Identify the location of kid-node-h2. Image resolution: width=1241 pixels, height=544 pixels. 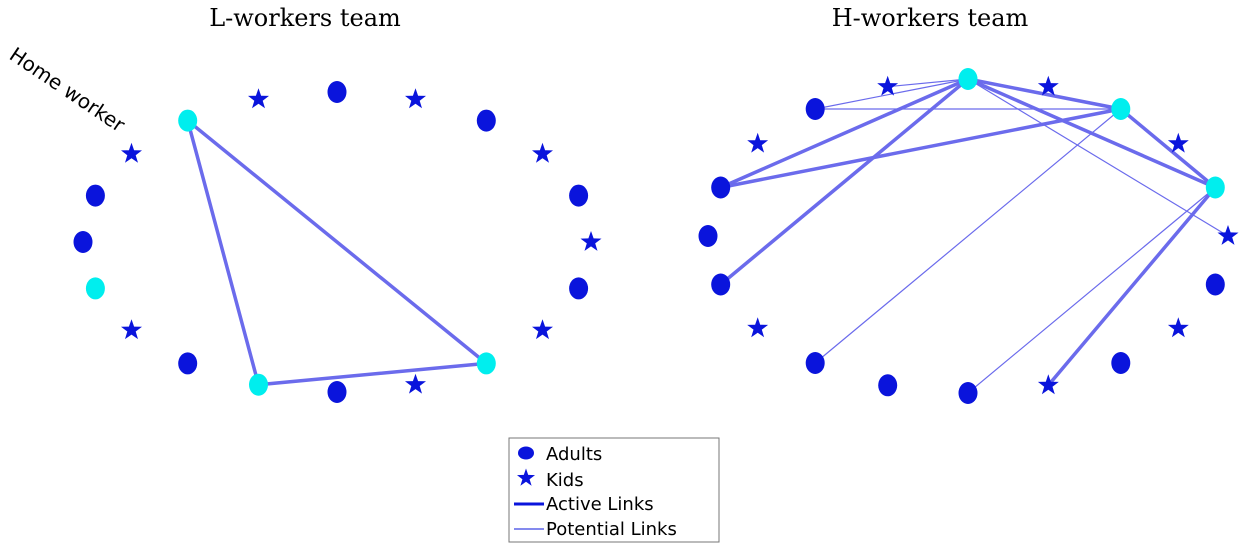
(758, 142).